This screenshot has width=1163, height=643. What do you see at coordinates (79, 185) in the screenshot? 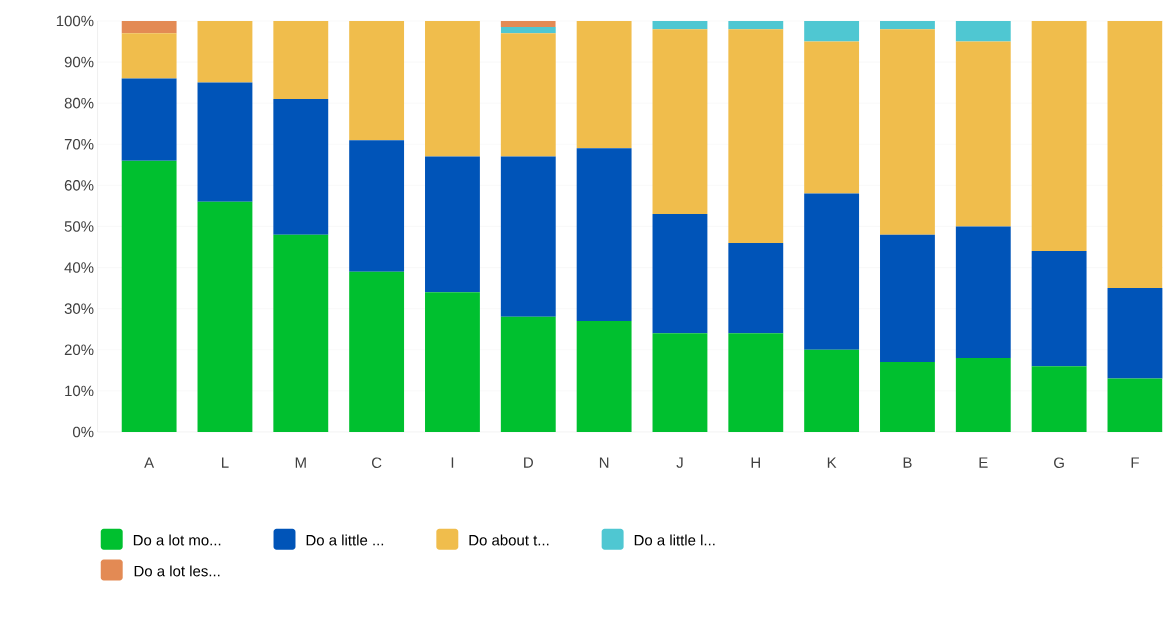
I see `y-tick-label: 60%` at bounding box center [79, 185].